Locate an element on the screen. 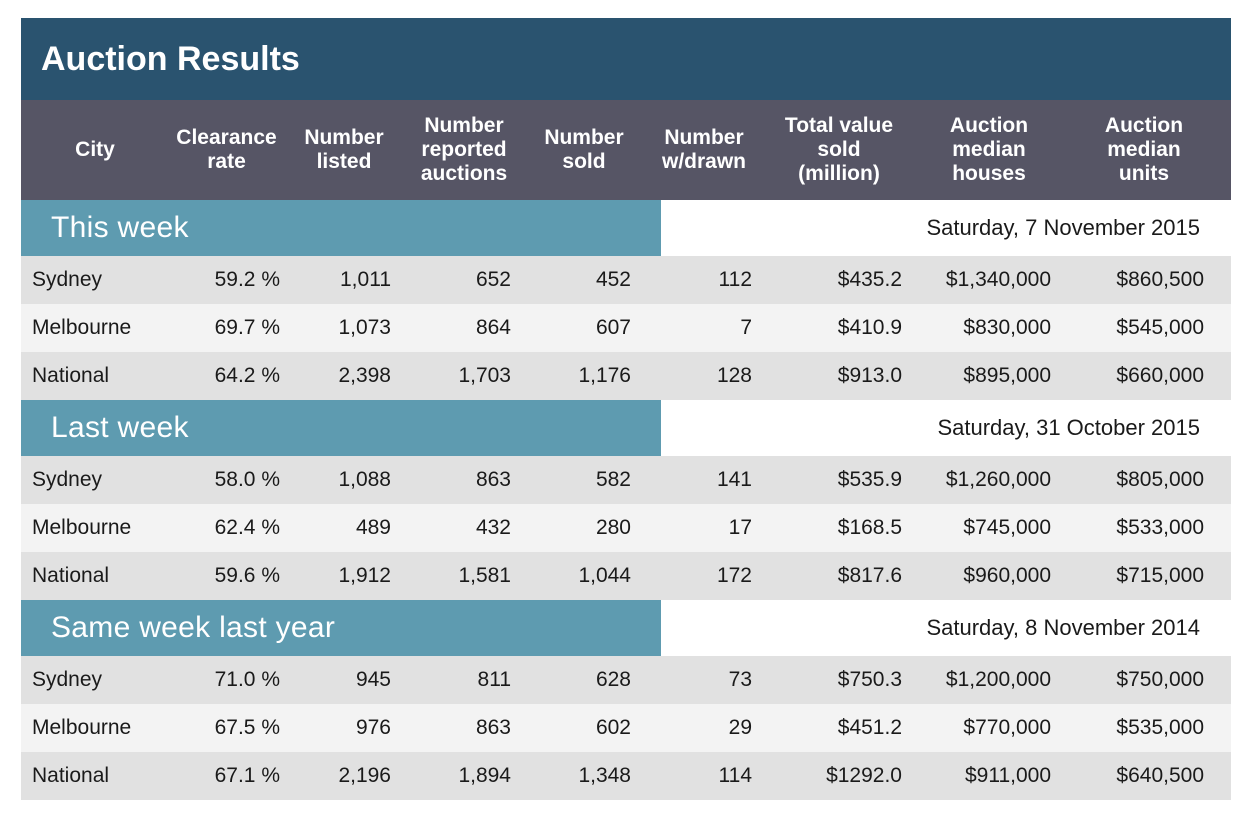 Image resolution: width=1250 pixels, height=820 pixels. cell-auction-median-units: $535,000 is located at coordinates (1160, 727).